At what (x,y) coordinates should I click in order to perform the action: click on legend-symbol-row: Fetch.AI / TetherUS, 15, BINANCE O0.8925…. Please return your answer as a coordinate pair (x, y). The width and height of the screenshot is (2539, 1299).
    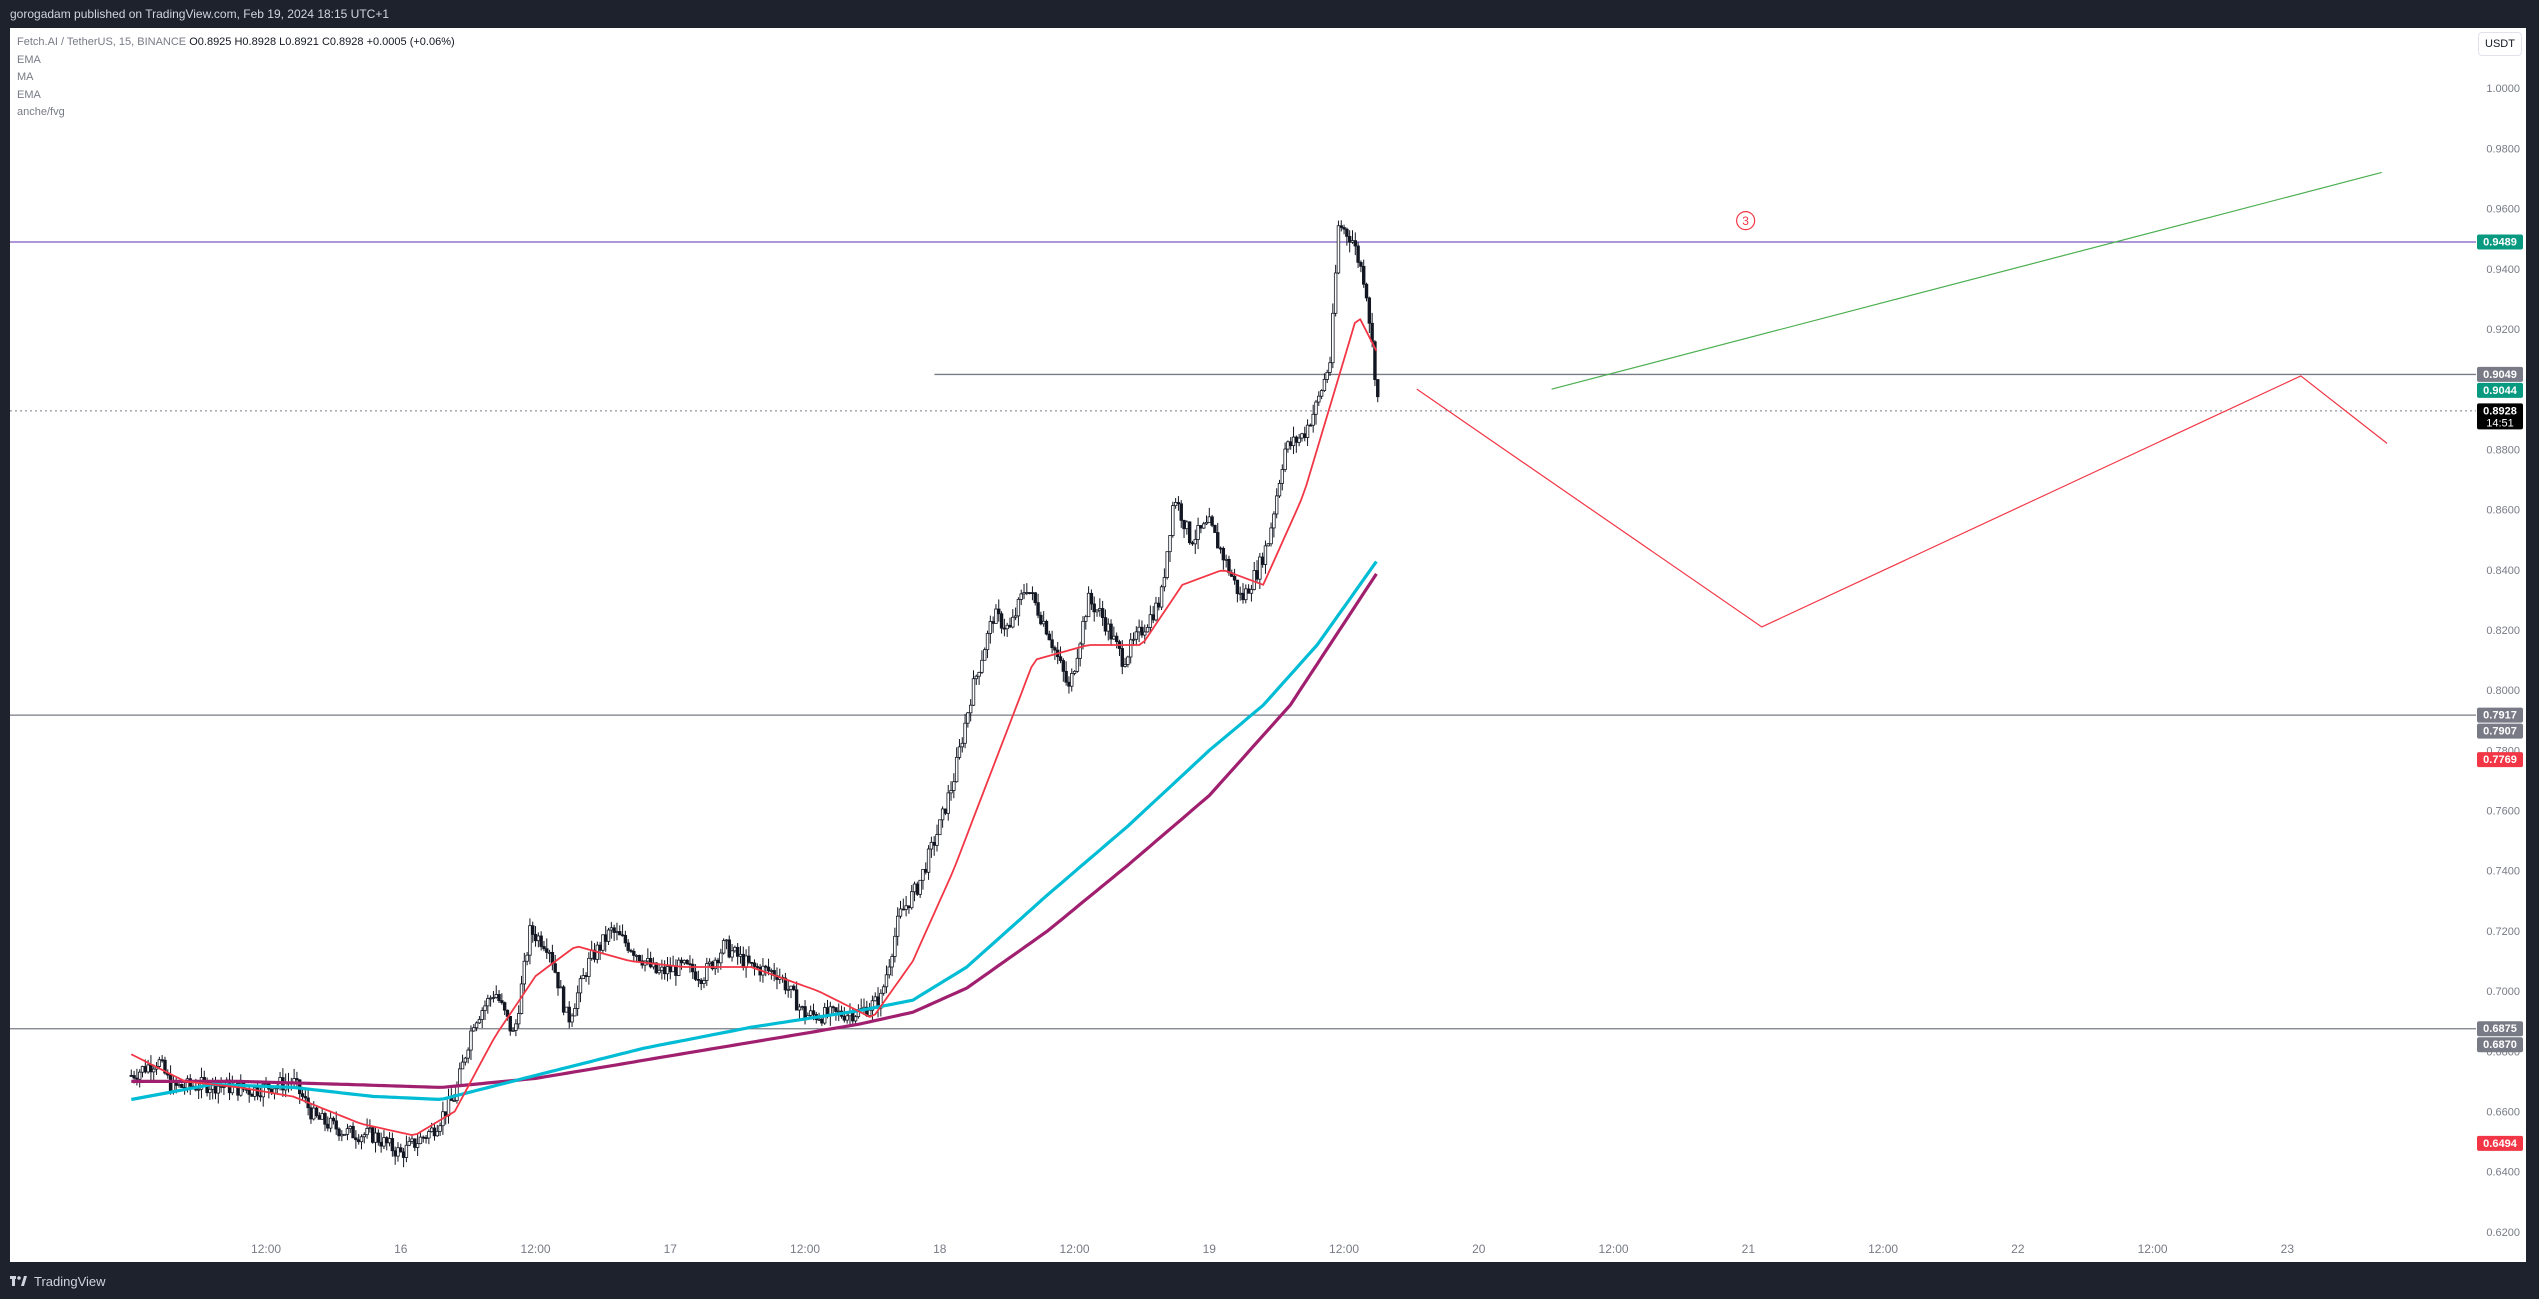
    Looking at the image, I should click on (236, 43).